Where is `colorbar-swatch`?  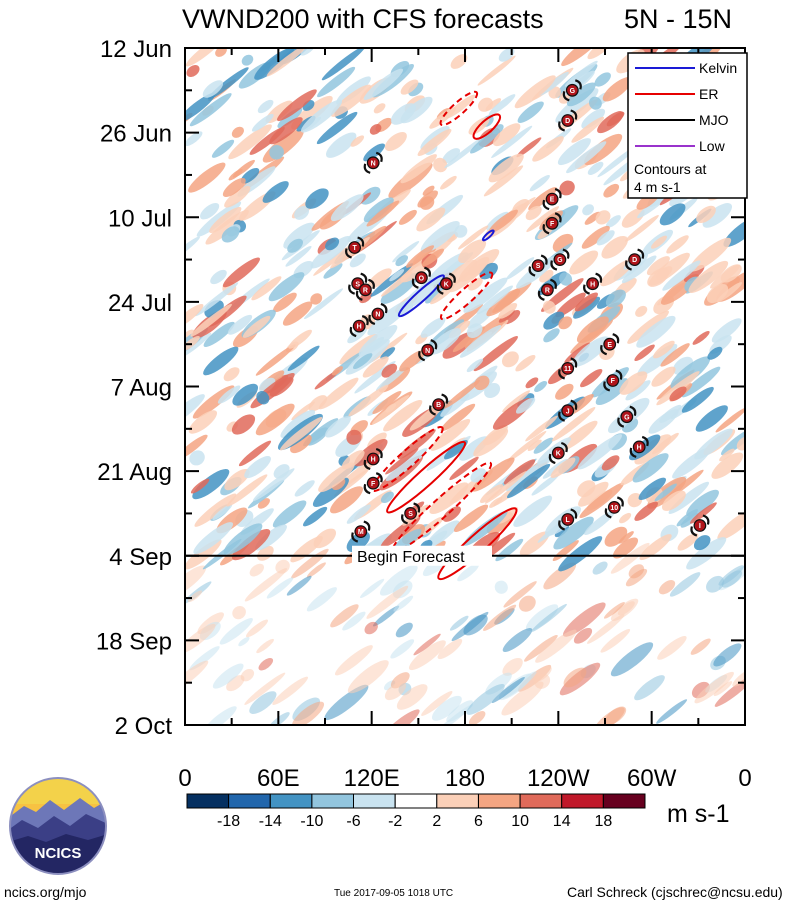
colorbar-swatch is located at coordinates (332, 801).